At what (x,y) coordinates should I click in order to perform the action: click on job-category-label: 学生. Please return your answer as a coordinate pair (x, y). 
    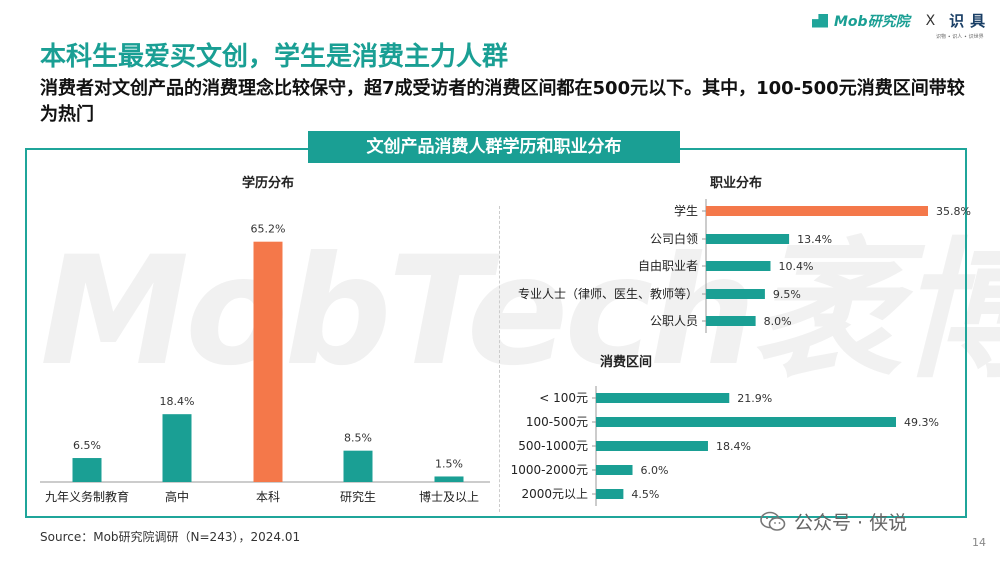
    Looking at the image, I should click on (686, 210).